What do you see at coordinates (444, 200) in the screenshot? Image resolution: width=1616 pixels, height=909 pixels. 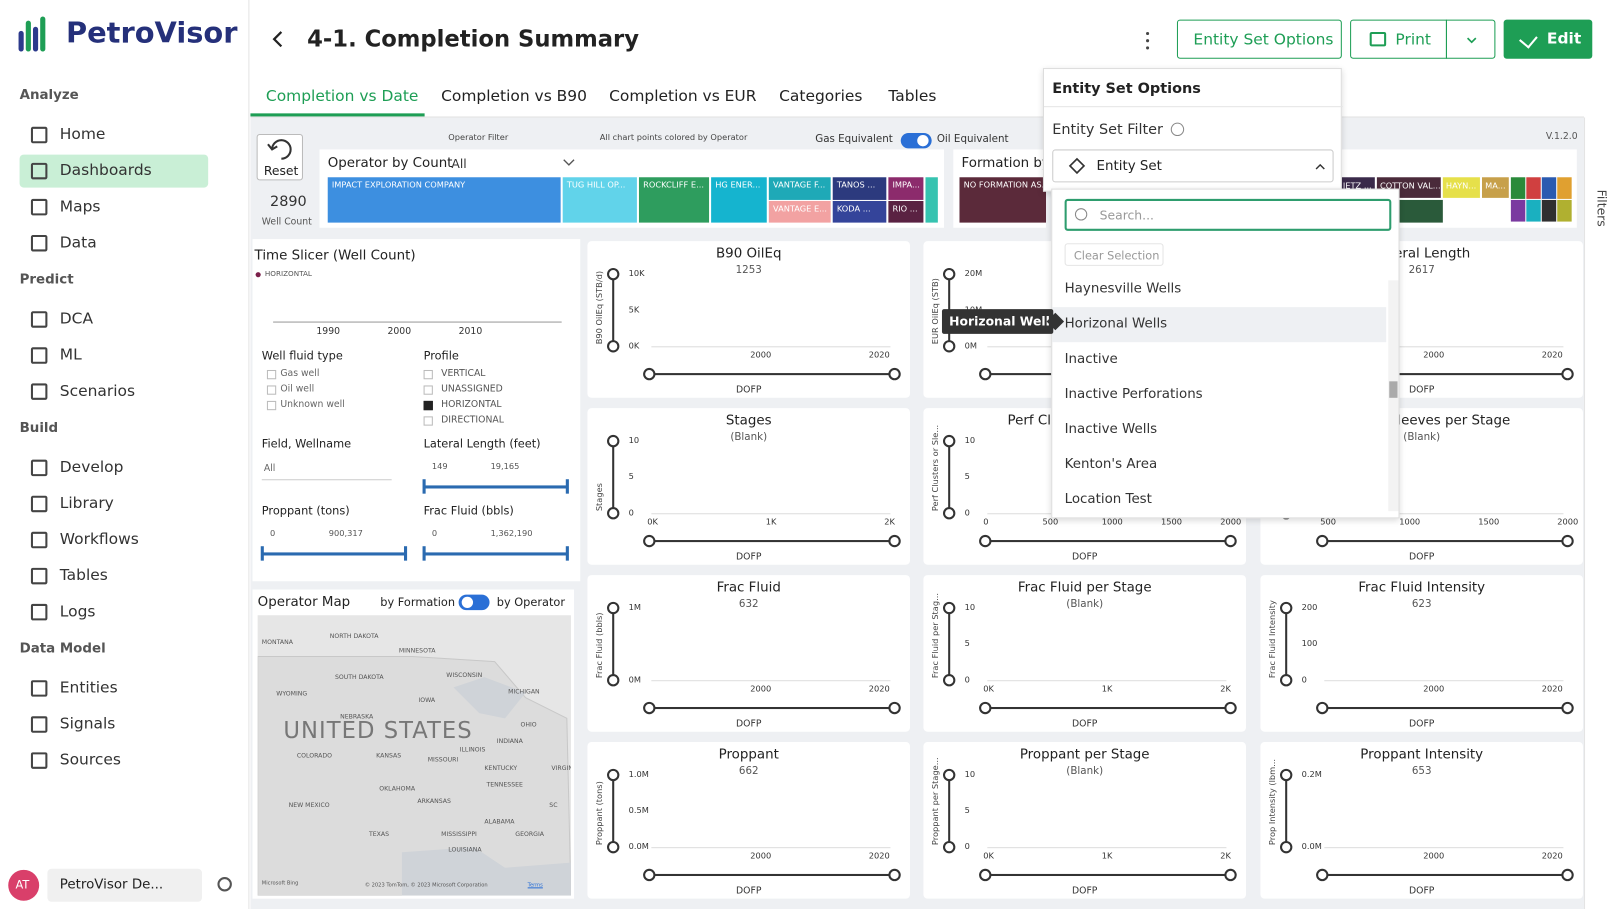 I see `treemap-tile: IMPACT EXPLORATION COMPANY` at bounding box center [444, 200].